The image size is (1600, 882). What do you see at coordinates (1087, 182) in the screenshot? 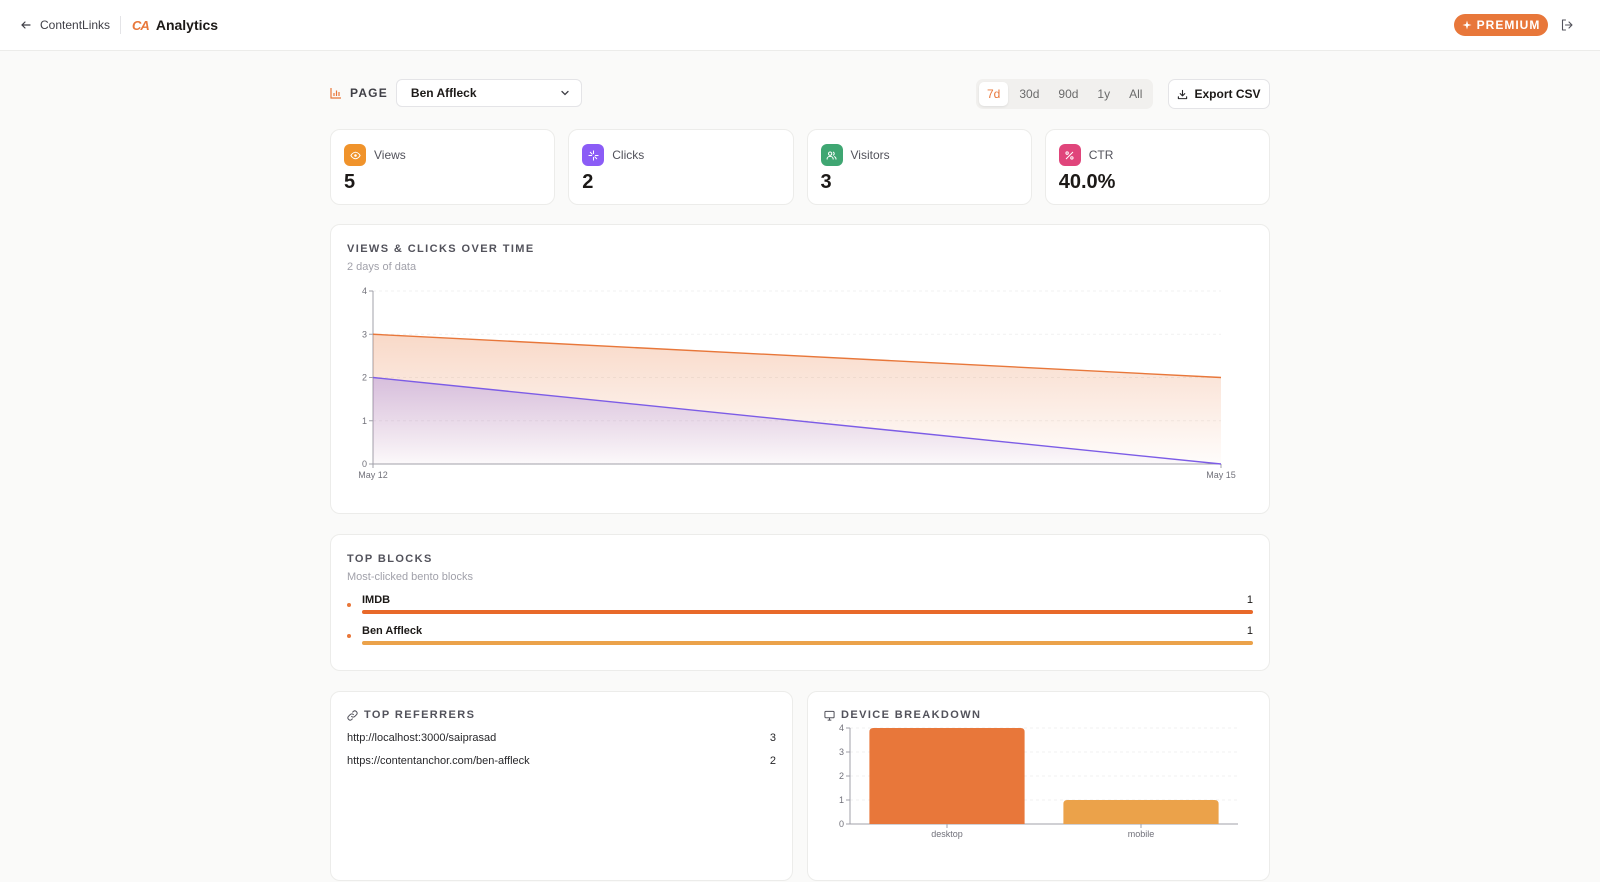
I see `stat-value: 40.0%` at bounding box center [1087, 182].